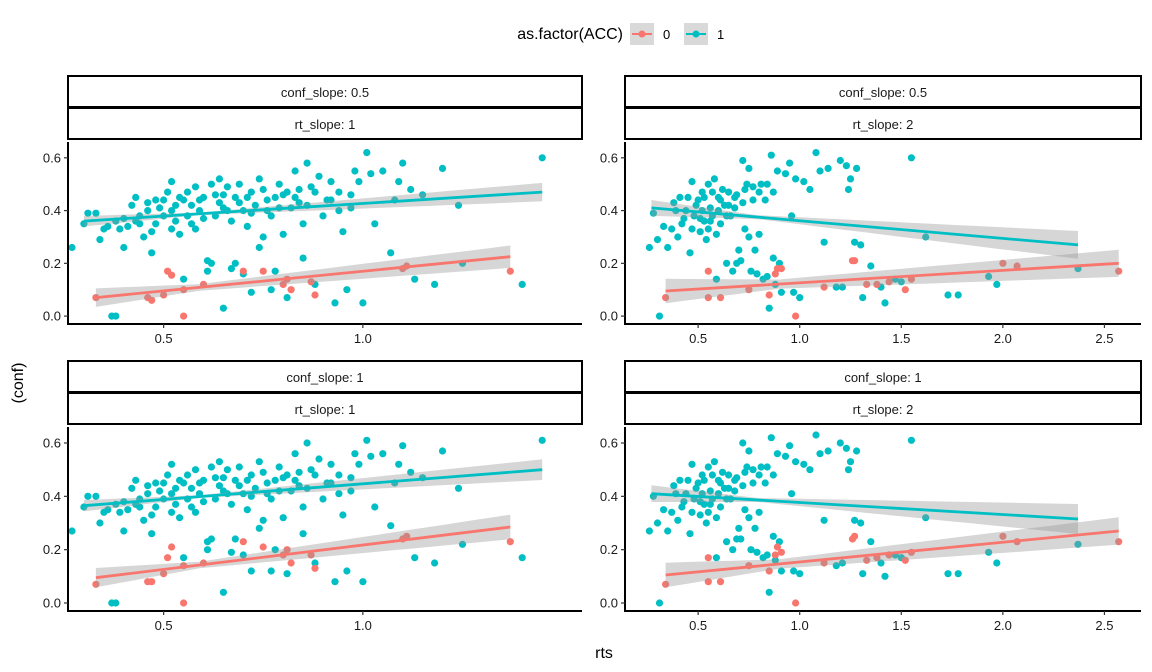 The image size is (1152, 672). I want to click on y-tick-label: 0.0, so click(52, 603).